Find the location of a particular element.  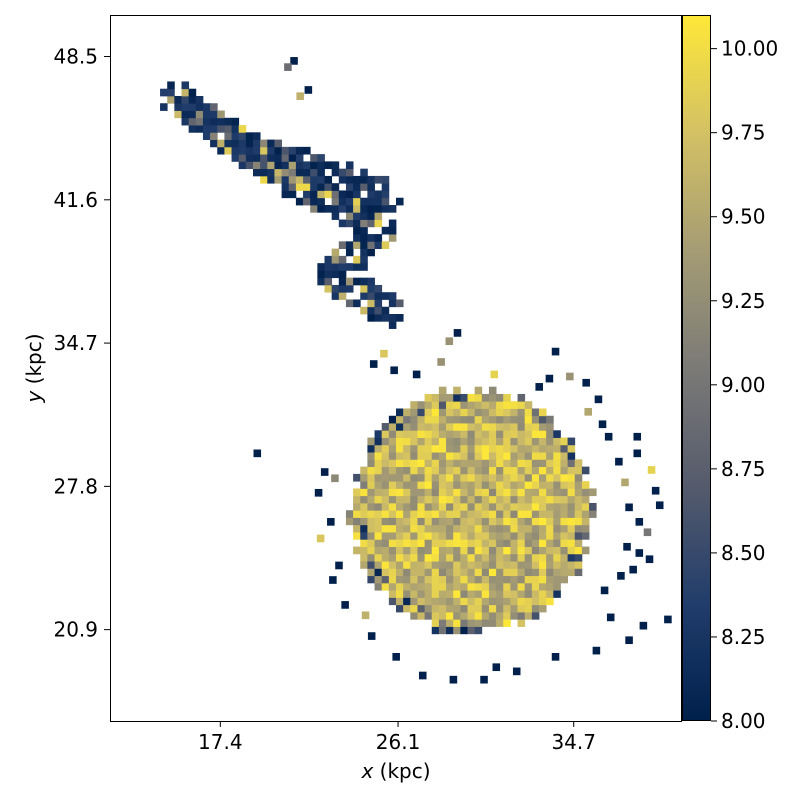

x-tick-label: 17.4 is located at coordinates (220, 742).